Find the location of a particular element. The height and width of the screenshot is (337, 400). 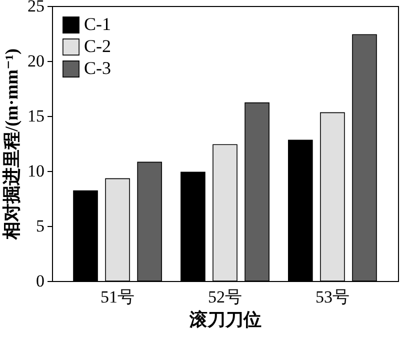

x-tick-label: 53号 is located at coordinates (332, 297).